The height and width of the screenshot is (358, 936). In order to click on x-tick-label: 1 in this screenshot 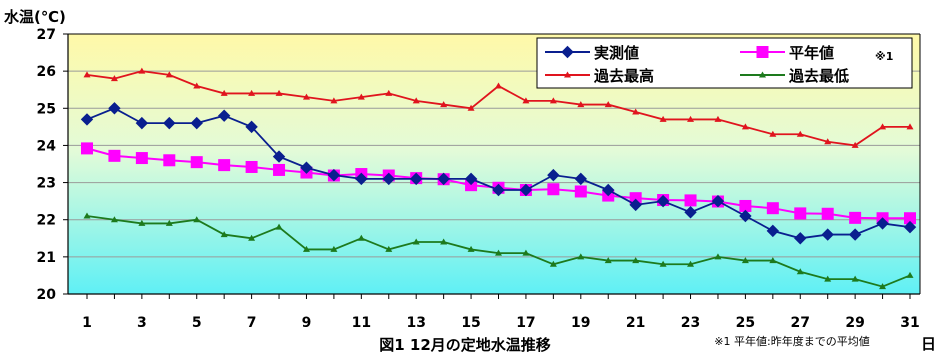, I will do `click(87, 323)`.